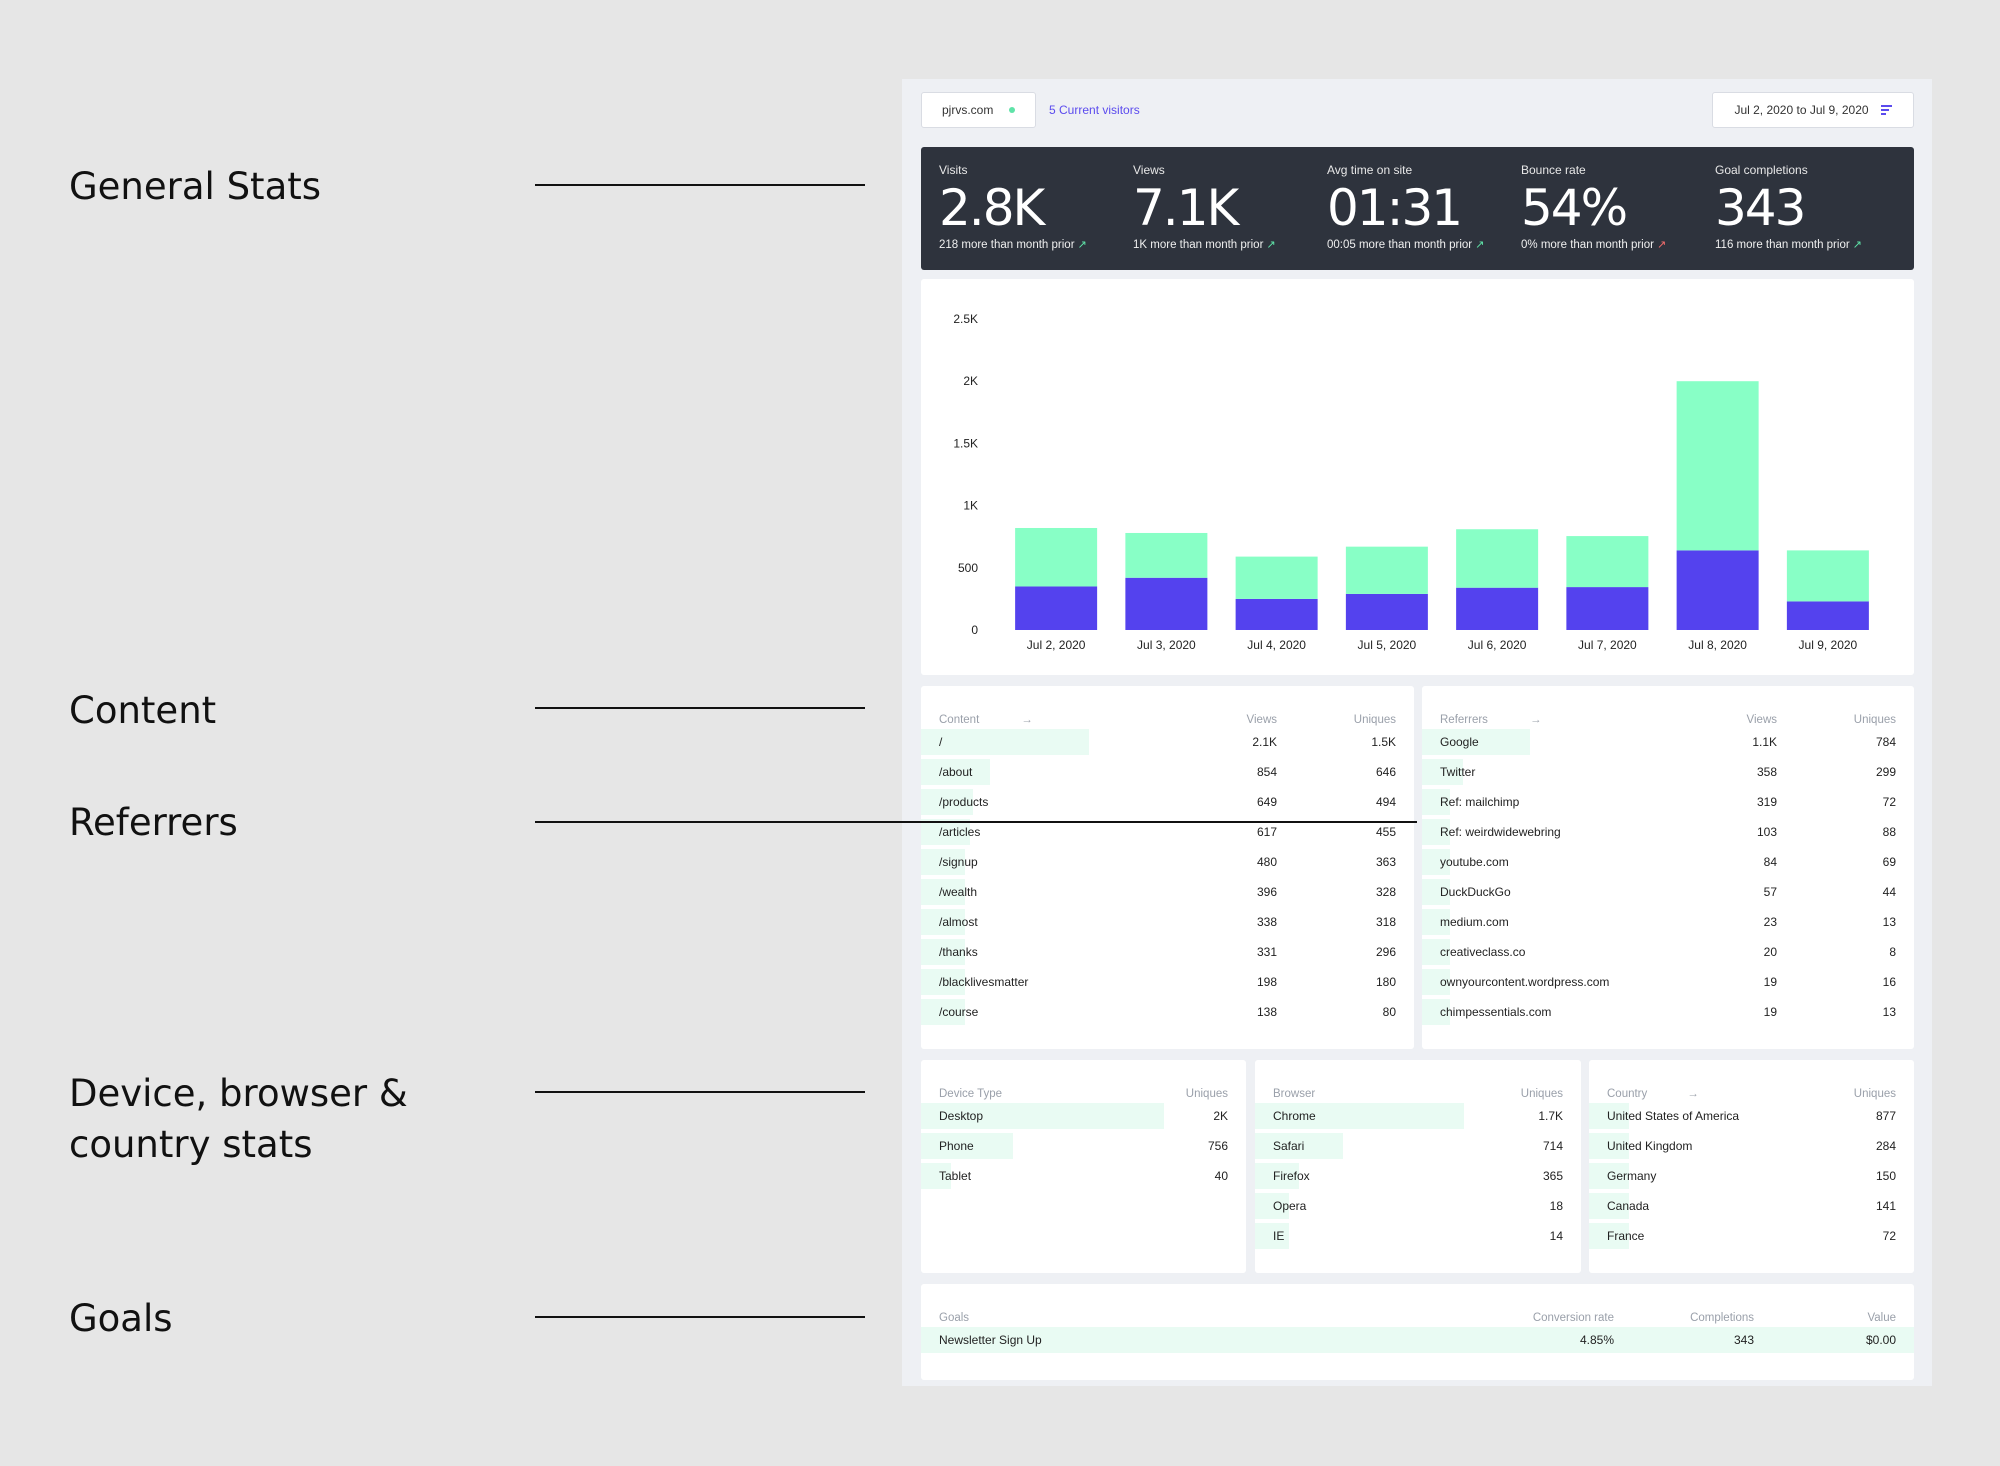 The width and height of the screenshot is (2000, 1466). I want to click on site-selector: pjrvs.com, so click(978, 110).